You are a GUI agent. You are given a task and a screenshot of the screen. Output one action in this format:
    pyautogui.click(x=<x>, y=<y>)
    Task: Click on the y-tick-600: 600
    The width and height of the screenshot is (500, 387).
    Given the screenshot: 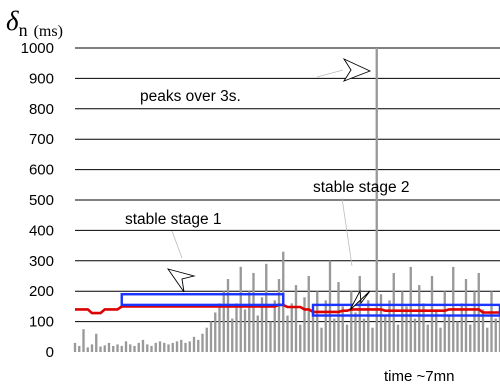 What is the action you would take?
    pyautogui.click(x=41, y=170)
    